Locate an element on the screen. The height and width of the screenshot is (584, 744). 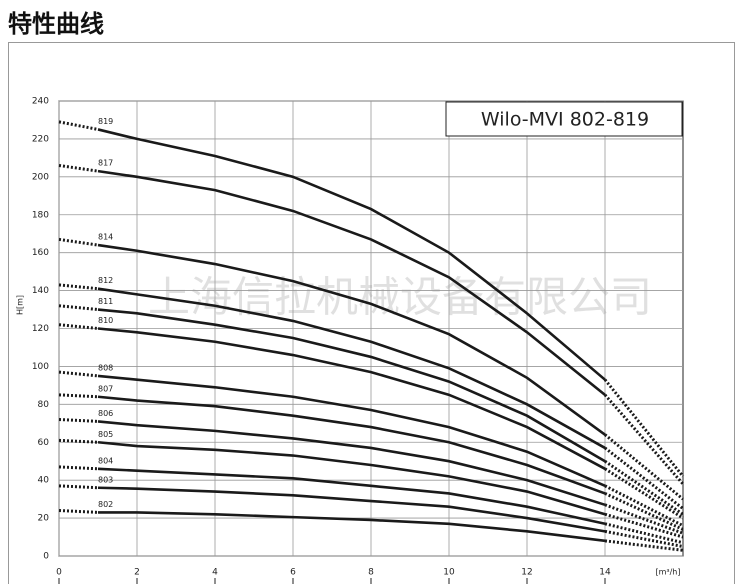
x-tick-label: 2 is located at coordinates (137, 573).